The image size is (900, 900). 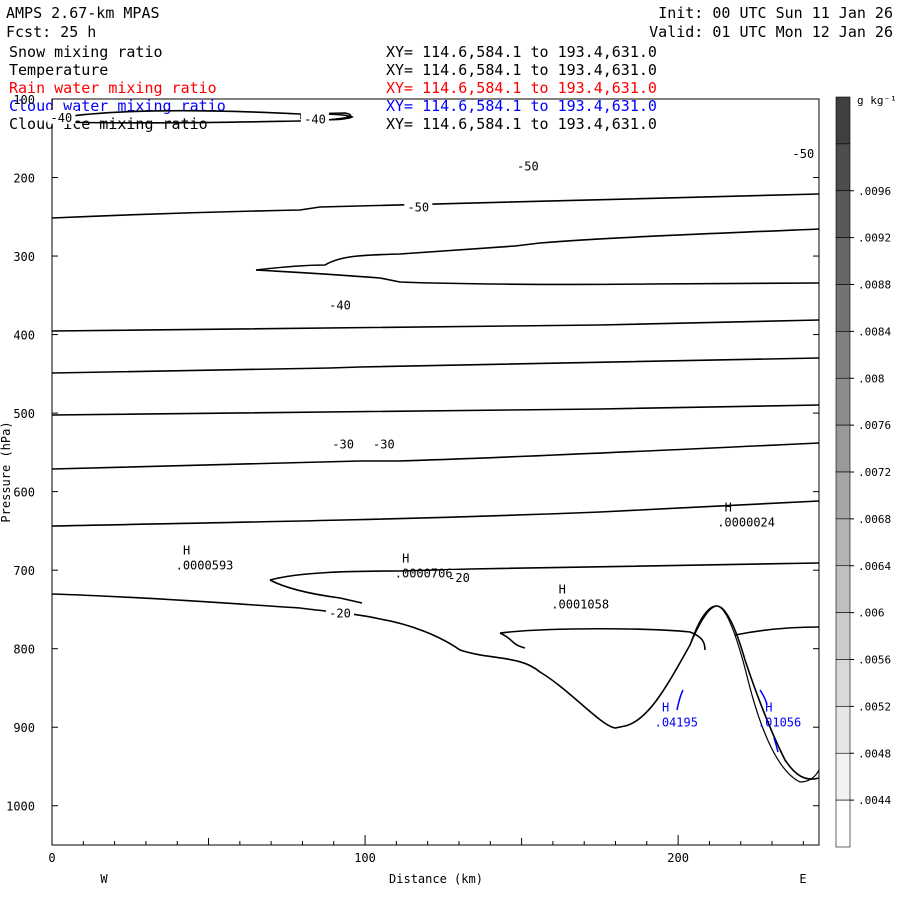 What do you see at coordinates (24, 257) in the screenshot?
I see `y-tick-label: 300` at bounding box center [24, 257].